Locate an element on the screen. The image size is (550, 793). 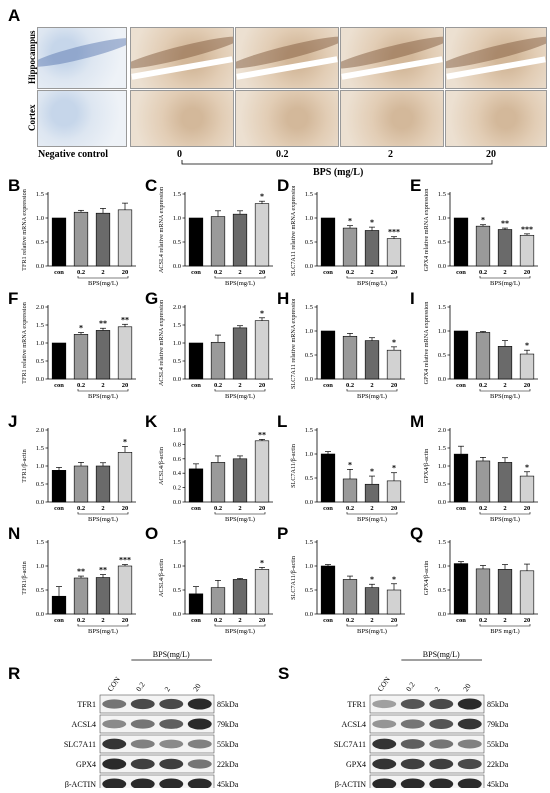
size-label: 79kDa is located at coordinates (498, 724).